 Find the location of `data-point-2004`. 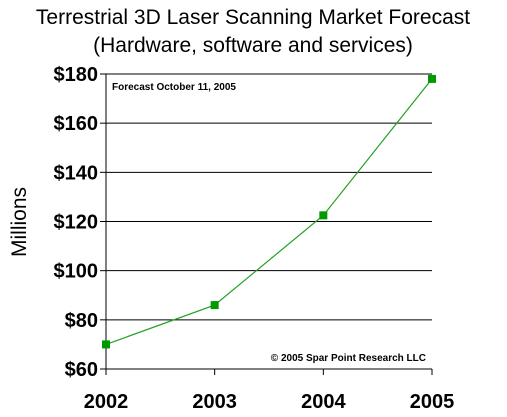

data-point-2004 is located at coordinates (323, 215).